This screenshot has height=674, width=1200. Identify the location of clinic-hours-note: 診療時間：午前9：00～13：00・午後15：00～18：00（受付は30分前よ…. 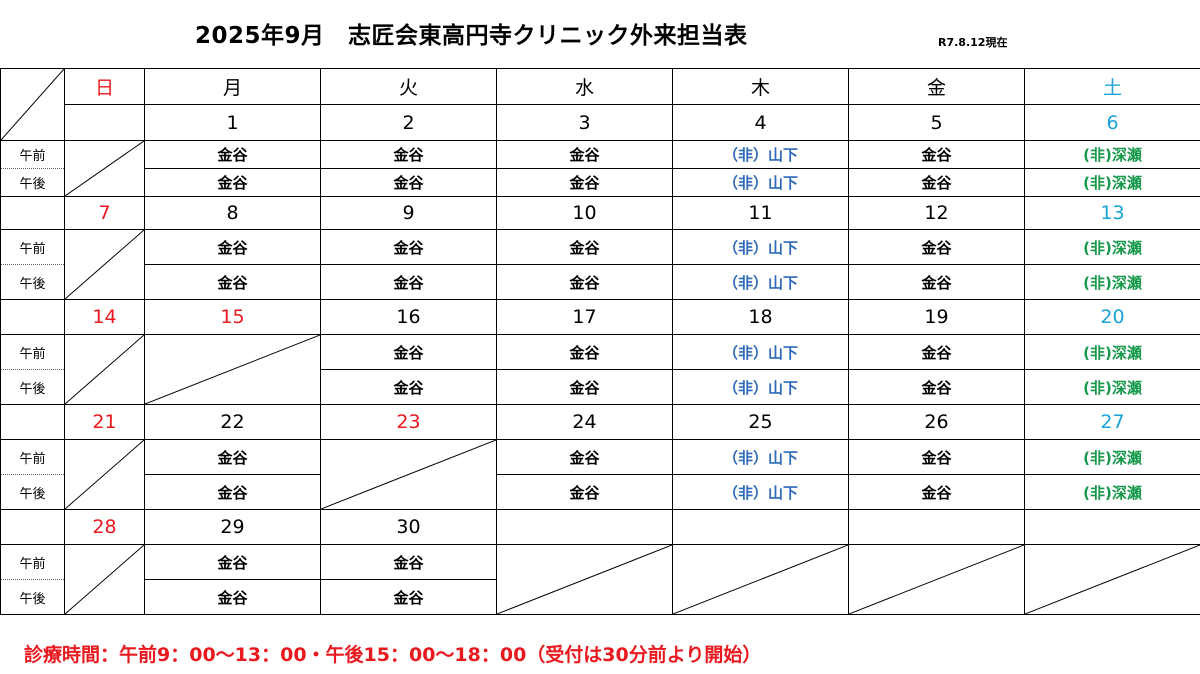
(393, 655).